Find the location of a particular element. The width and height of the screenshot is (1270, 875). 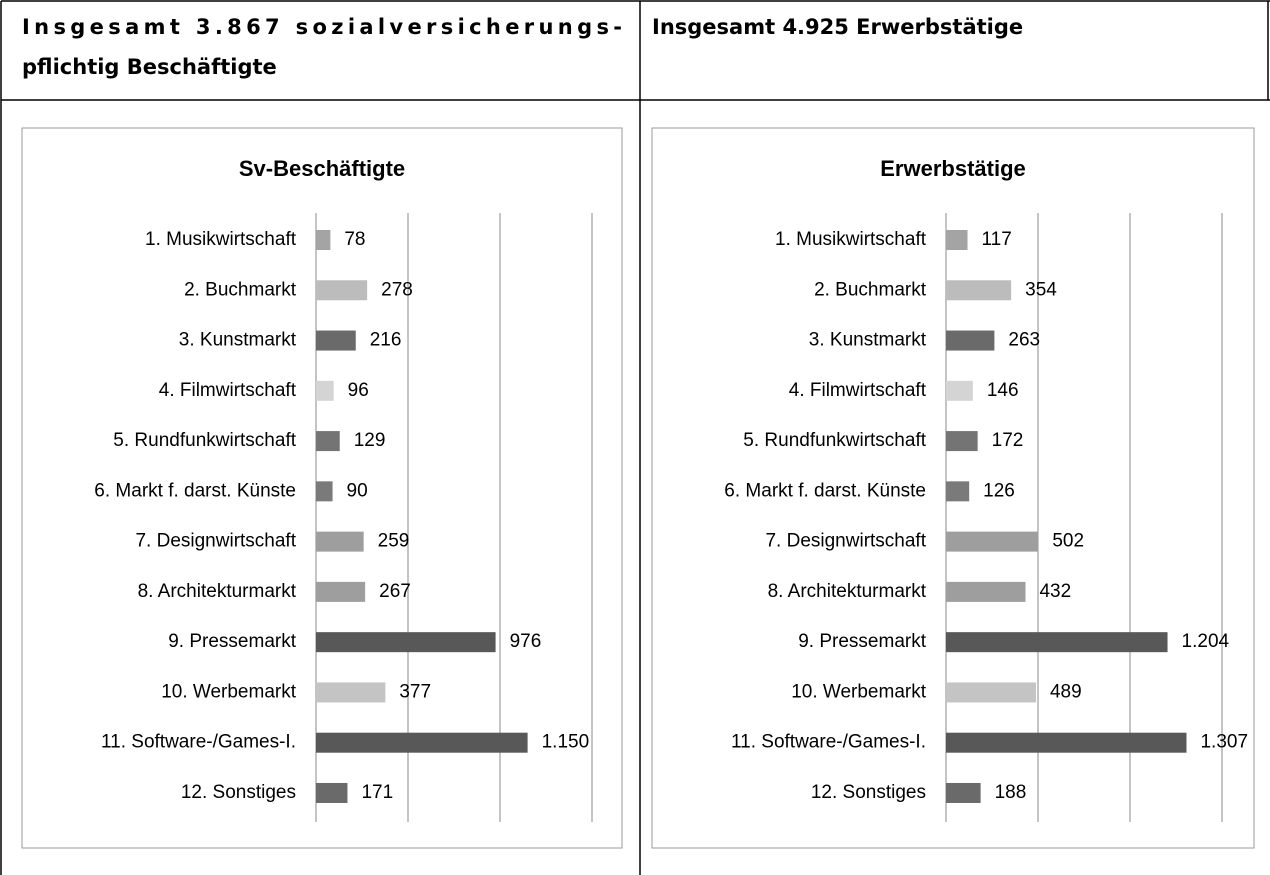

value-label: 259 is located at coordinates (394, 541).